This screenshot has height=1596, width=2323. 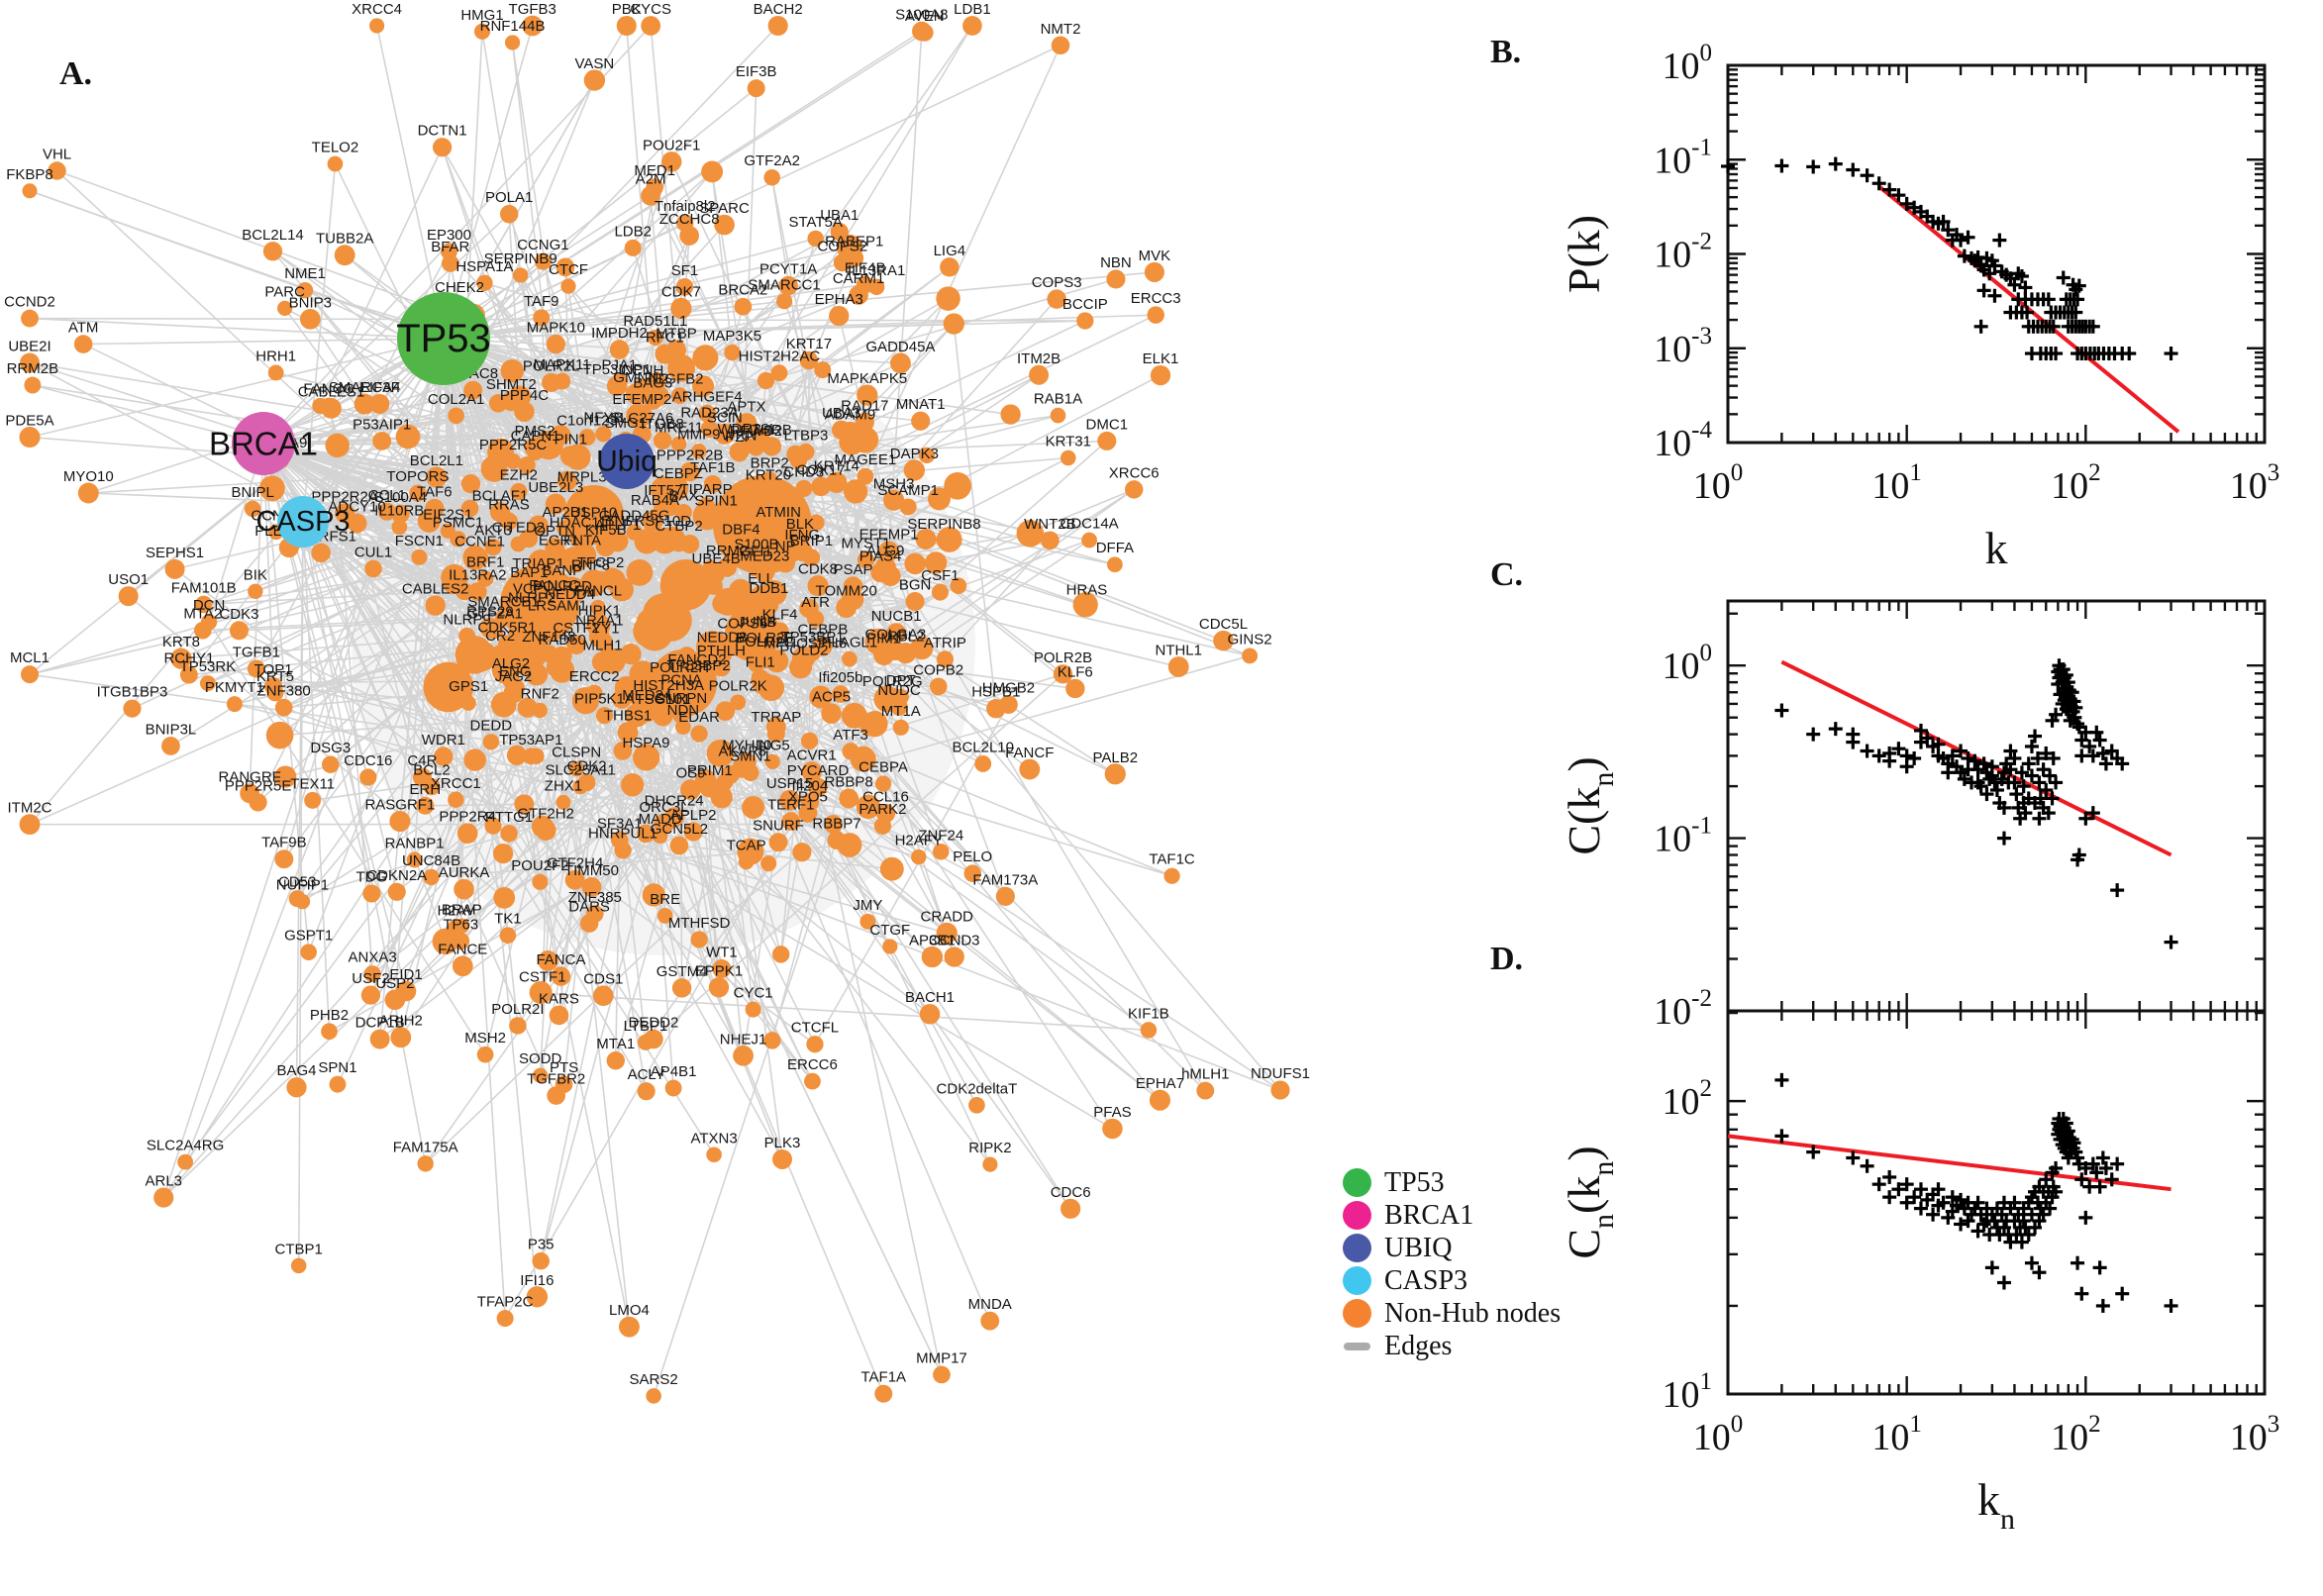 I want to click on plot-C: 10⁰ 10⁻¹ 10⁻² C(kn), so click(x=1913, y=816).